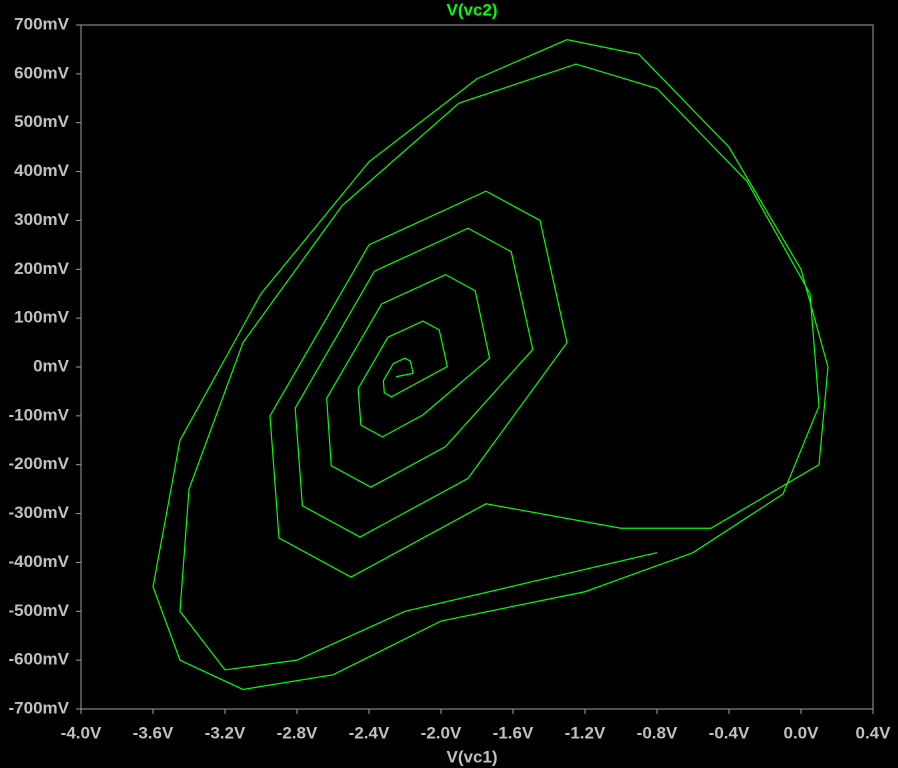  Describe the element at coordinates (441, 732) in the screenshot. I see `x-tick-label: -2.0V` at that location.